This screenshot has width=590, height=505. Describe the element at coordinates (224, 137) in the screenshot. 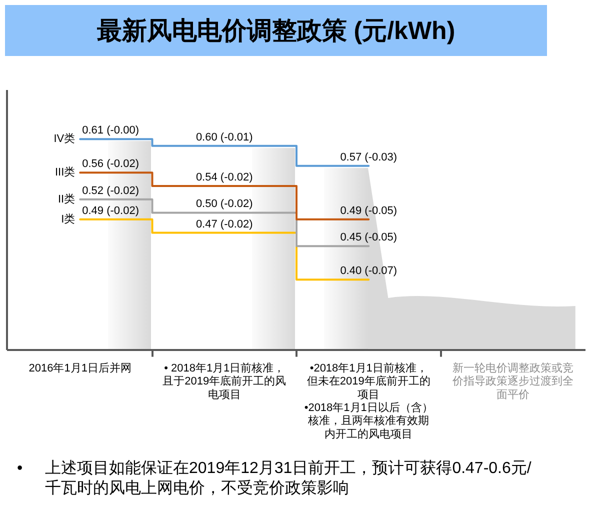

I see `data-label: 0.60 (-0.01)` at that location.